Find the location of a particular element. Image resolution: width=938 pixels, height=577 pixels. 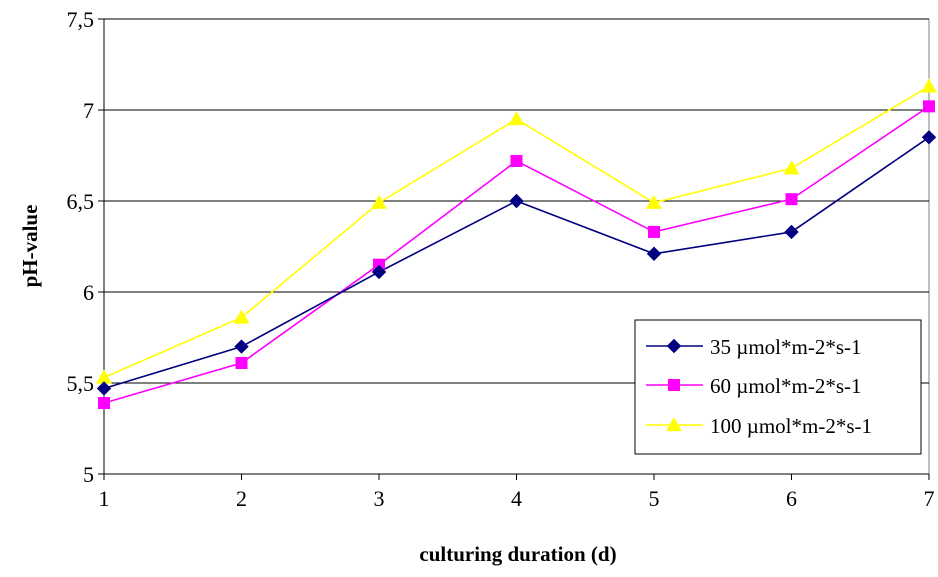

x-tick-label: 1 is located at coordinates (104, 498).